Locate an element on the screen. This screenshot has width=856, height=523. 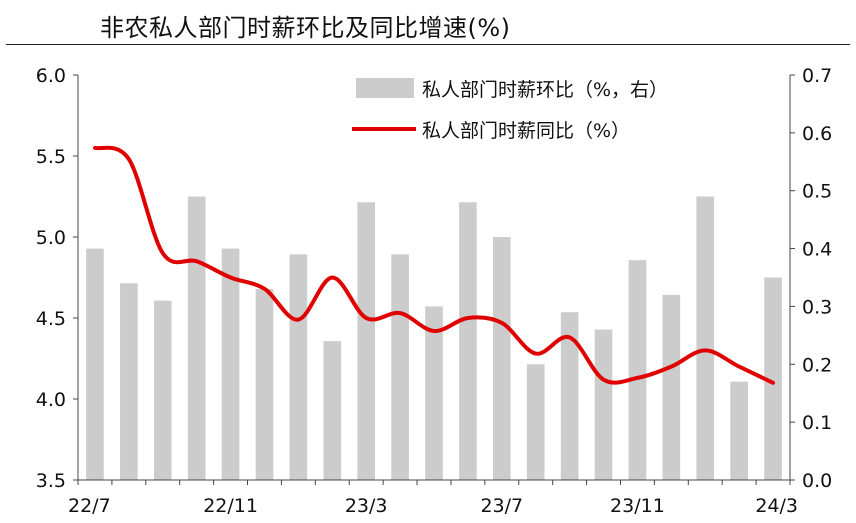
y-right-tick-label: 0.7 is located at coordinates (817, 76).